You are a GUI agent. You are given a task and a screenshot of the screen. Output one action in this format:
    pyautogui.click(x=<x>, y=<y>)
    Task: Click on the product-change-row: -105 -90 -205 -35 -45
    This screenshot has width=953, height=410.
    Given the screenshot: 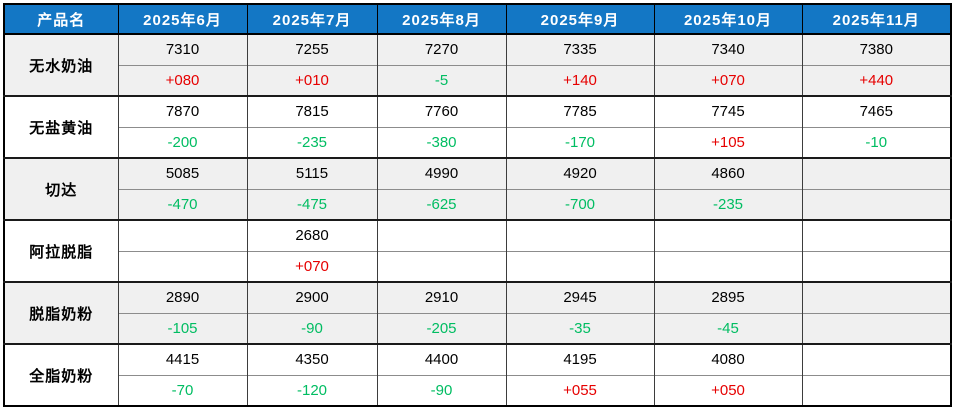 What is the action you would take?
    pyautogui.click(x=478, y=328)
    